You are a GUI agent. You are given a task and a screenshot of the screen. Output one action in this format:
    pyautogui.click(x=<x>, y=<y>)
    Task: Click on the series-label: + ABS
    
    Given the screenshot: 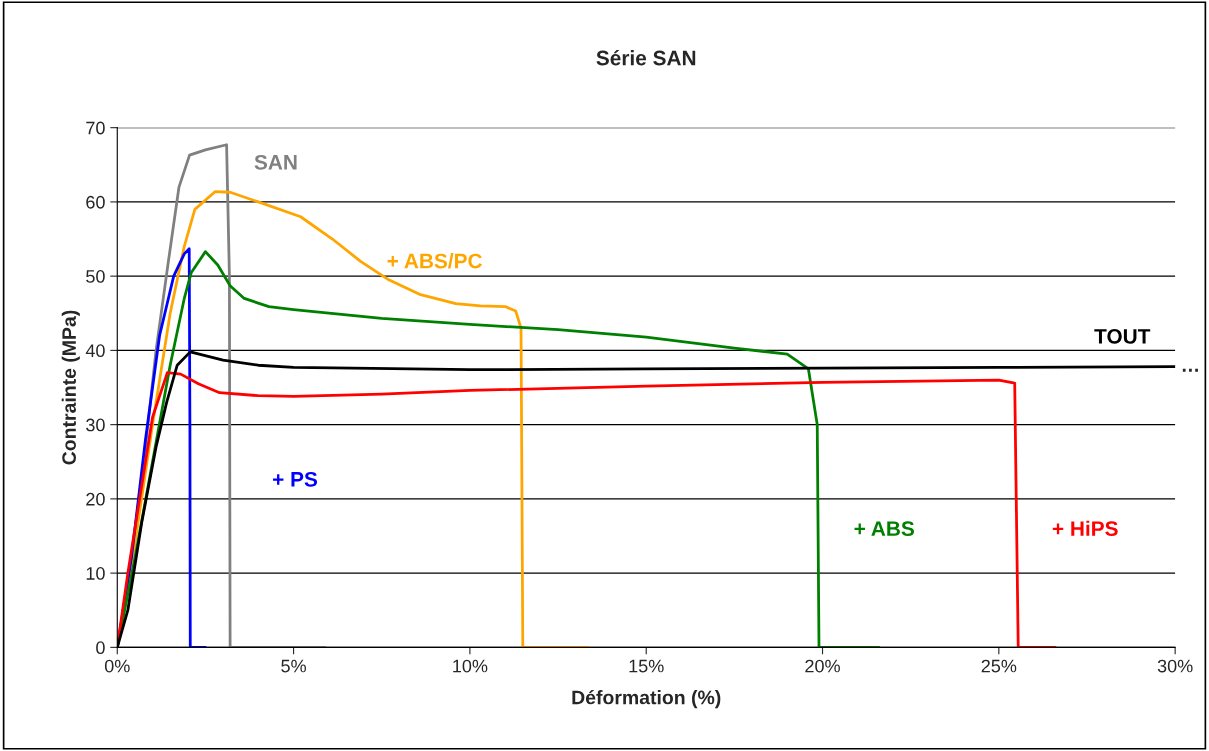 What is the action you would take?
    pyautogui.click(x=884, y=529)
    